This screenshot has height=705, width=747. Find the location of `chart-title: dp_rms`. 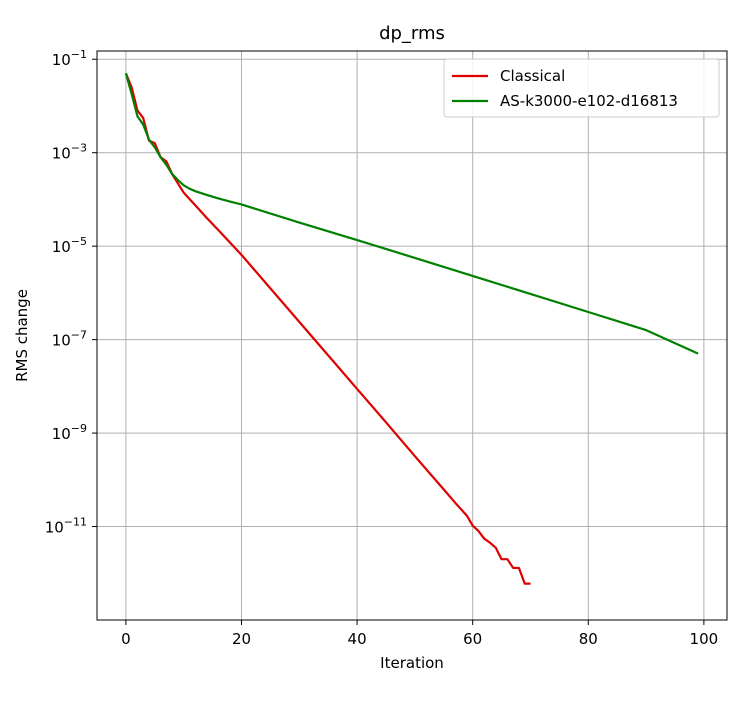

chart-title: dp_rms is located at coordinates (412, 33).